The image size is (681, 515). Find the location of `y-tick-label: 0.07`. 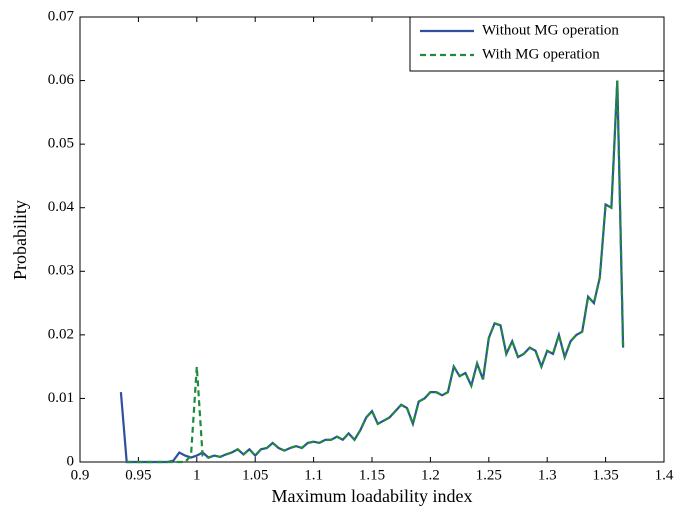

y-tick-label: 0.07 is located at coordinates (61, 16).